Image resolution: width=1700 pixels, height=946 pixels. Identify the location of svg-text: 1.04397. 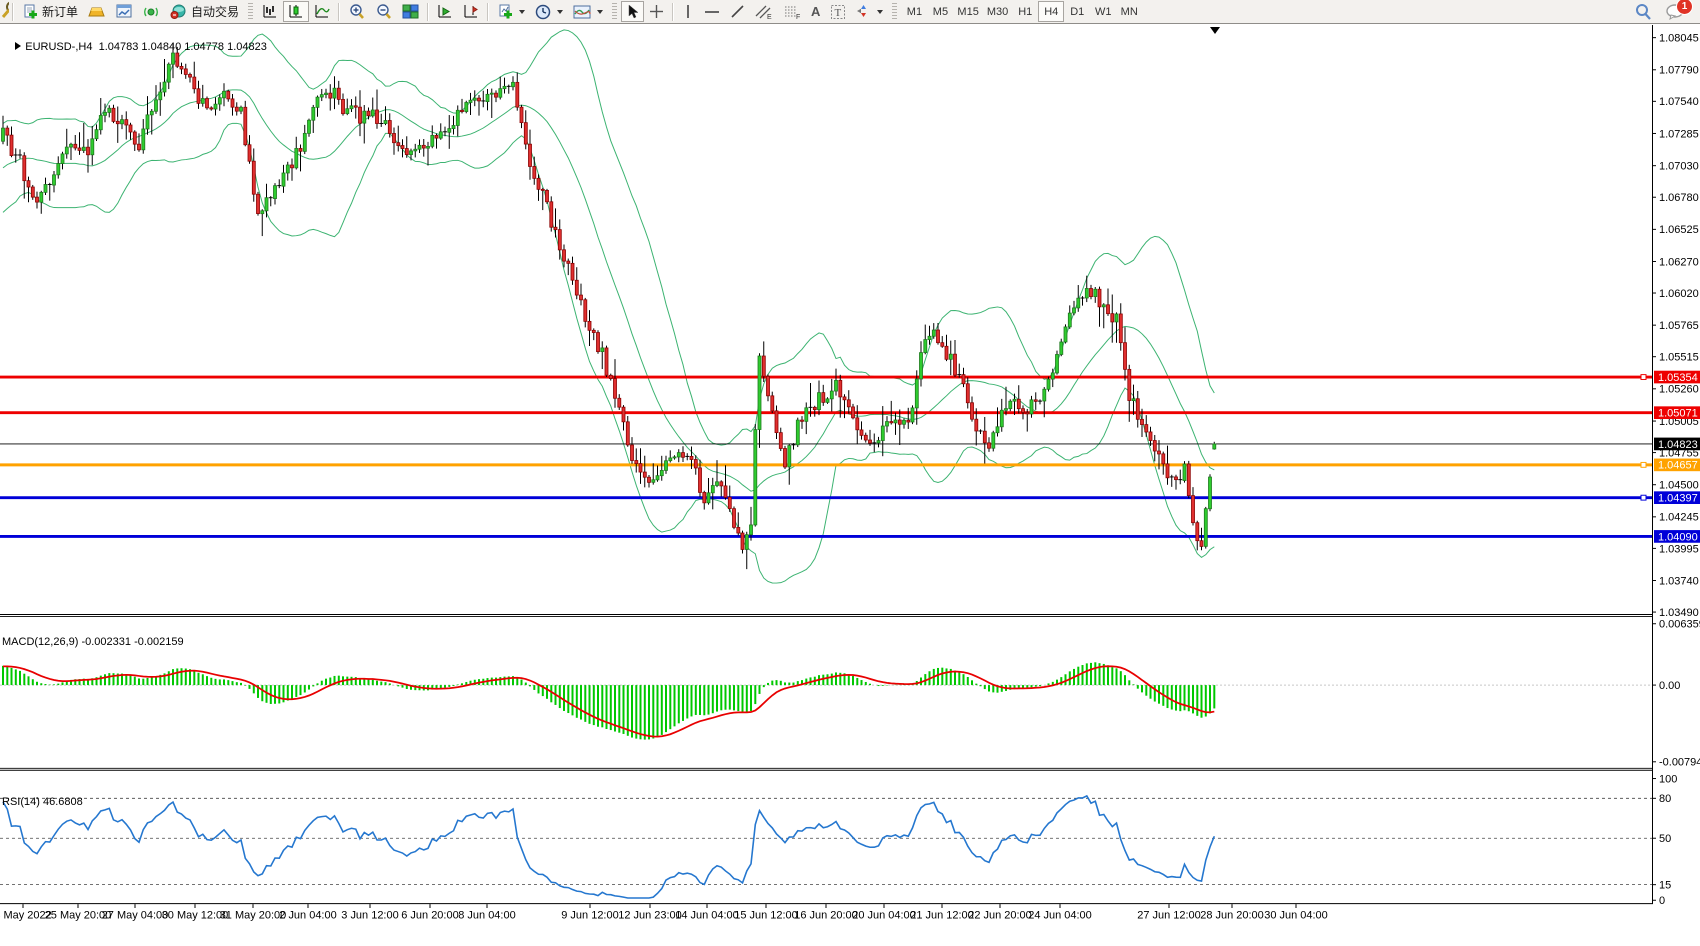
(1678, 499).